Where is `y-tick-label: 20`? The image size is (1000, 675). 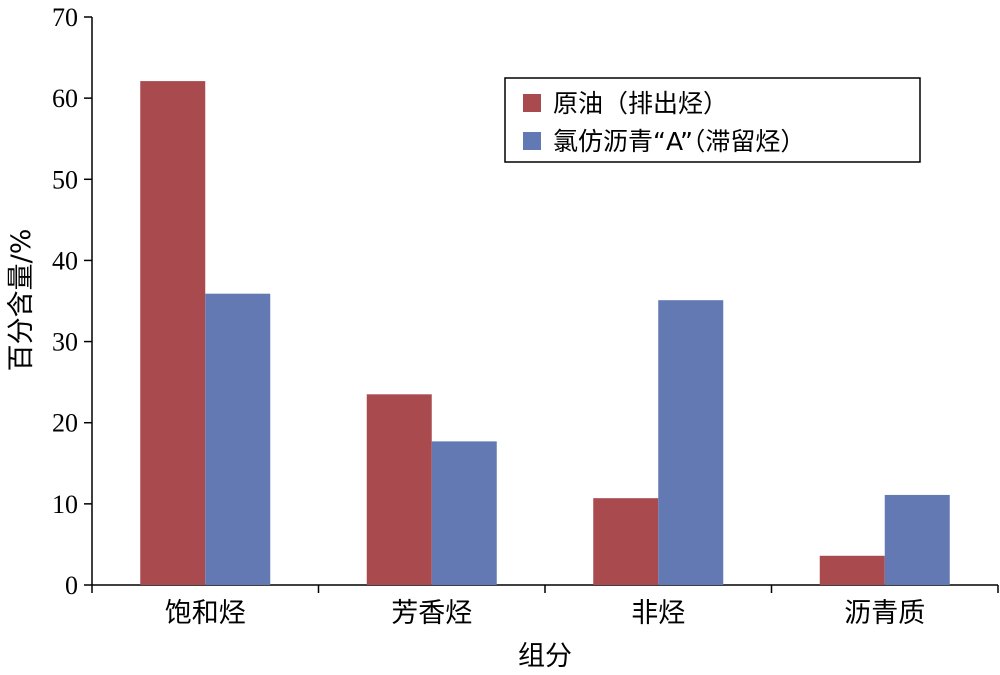
y-tick-label: 20 is located at coordinates (65, 423).